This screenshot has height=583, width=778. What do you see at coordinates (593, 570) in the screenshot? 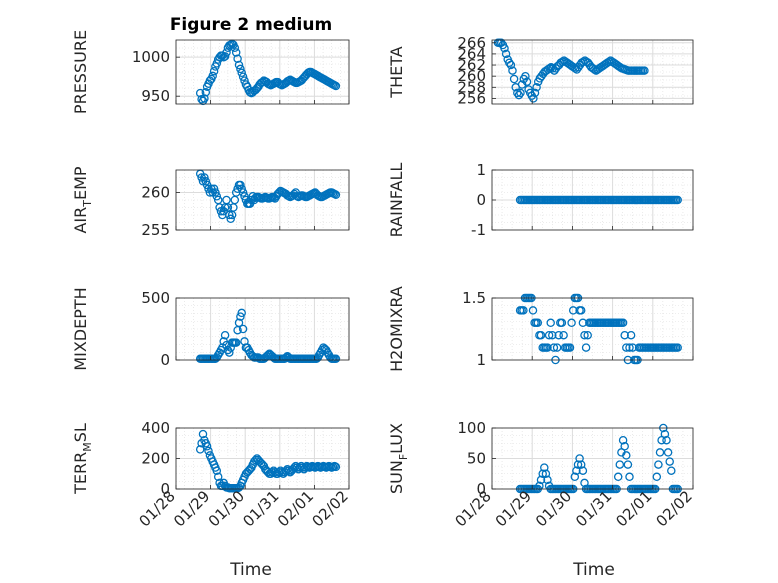
I see `x-axis-label-right: Time` at bounding box center [593, 570].